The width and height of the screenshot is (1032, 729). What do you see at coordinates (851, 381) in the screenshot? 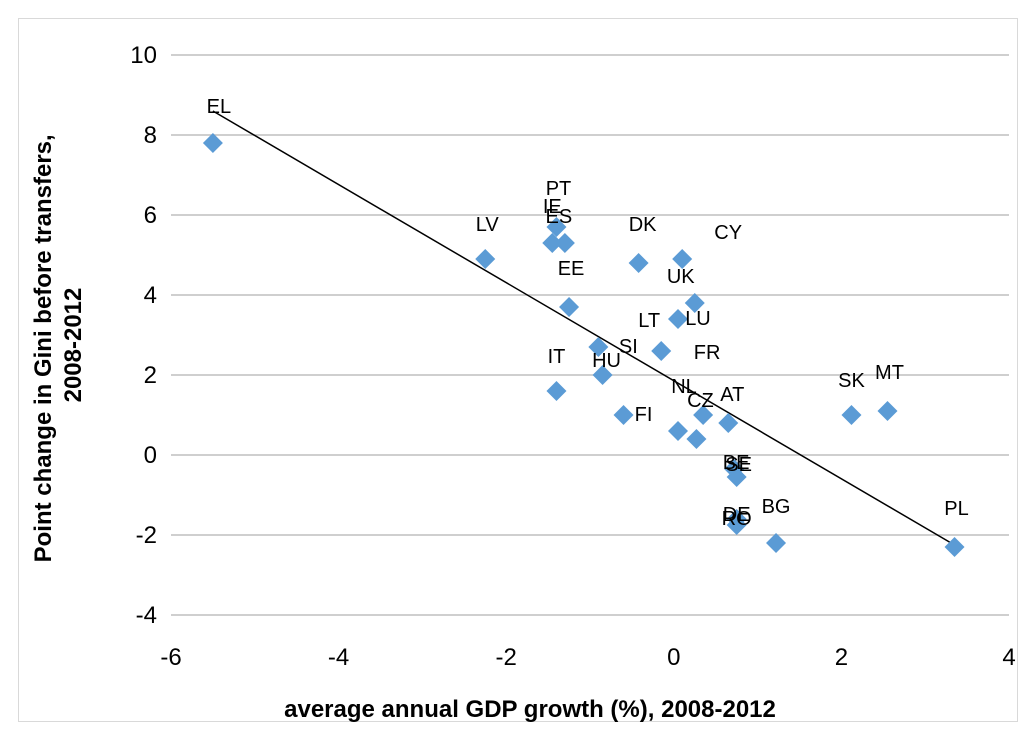
I see `point-label-sk: SK` at bounding box center [851, 381].